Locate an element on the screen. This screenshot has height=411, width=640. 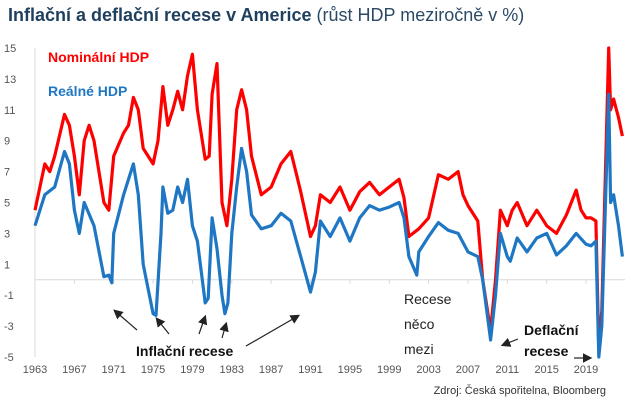
y-tick-label: 13 is located at coordinates (10, 80).